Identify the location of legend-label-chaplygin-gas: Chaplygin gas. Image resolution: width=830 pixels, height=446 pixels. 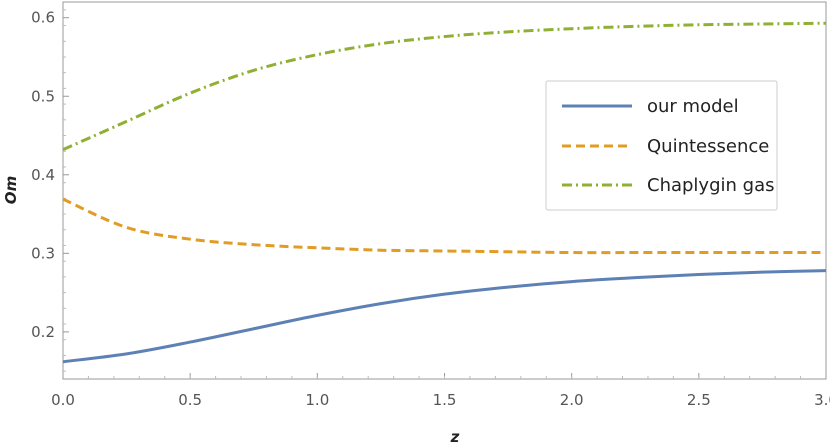
(710, 185).